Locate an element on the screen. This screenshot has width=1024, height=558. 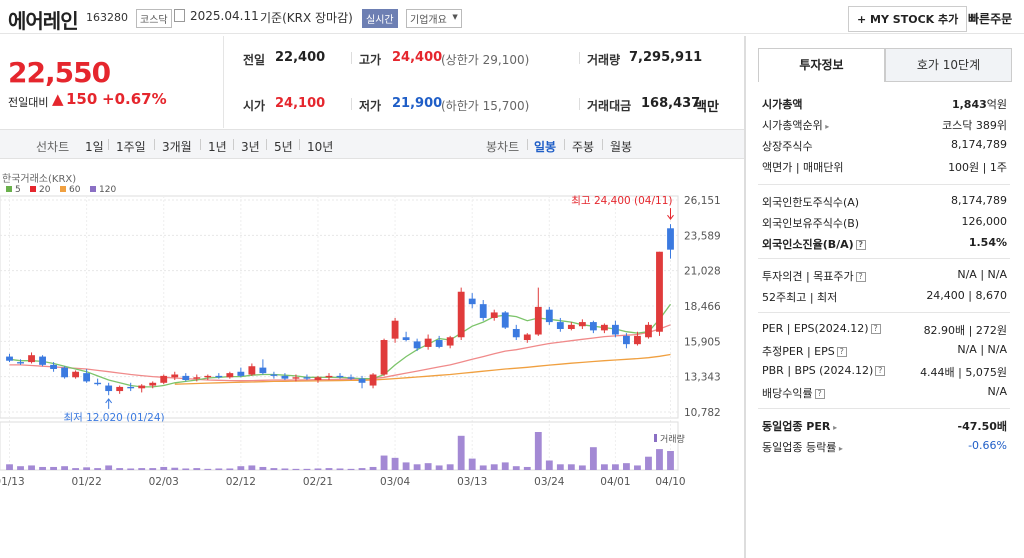
y-tick-label: 26,151 is located at coordinates (702, 201).